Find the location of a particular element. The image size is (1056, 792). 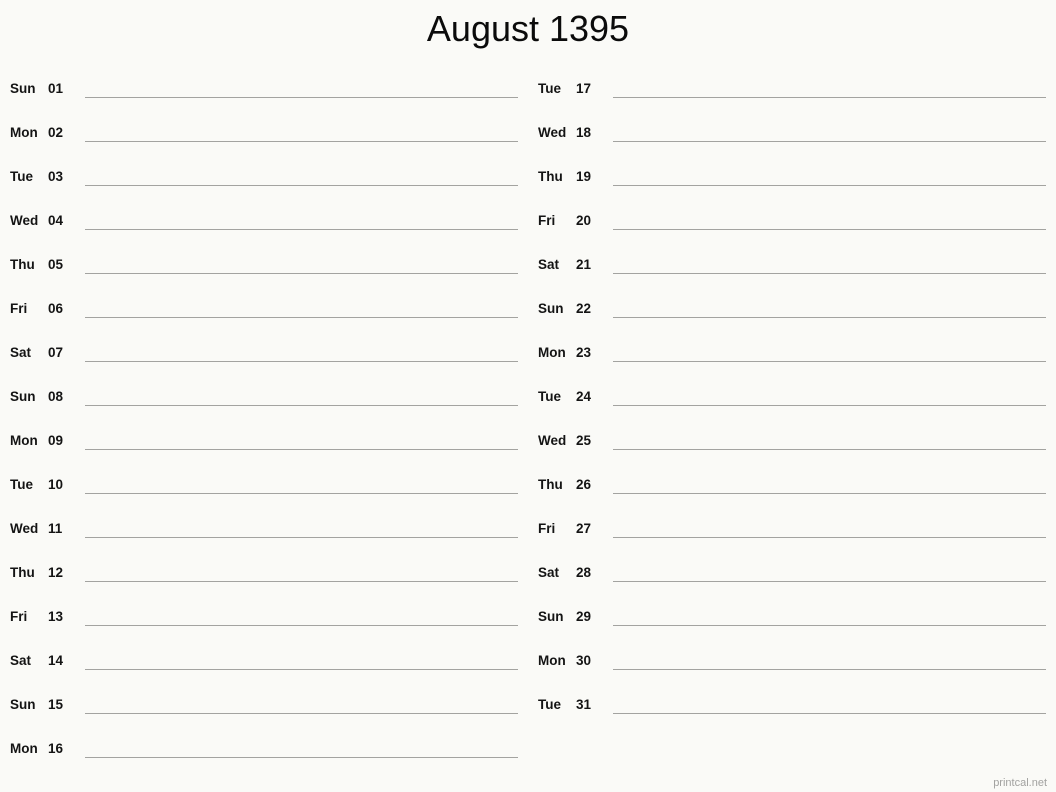

day-number: 28 is located at coordinates (584, 572).